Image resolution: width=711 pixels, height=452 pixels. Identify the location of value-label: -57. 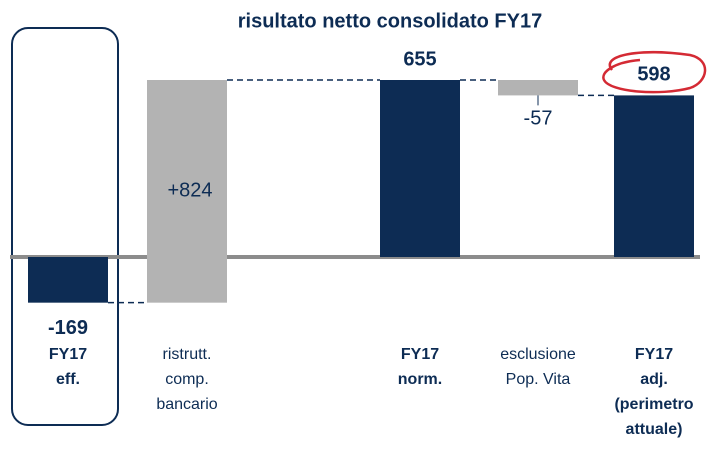
(538, 119).